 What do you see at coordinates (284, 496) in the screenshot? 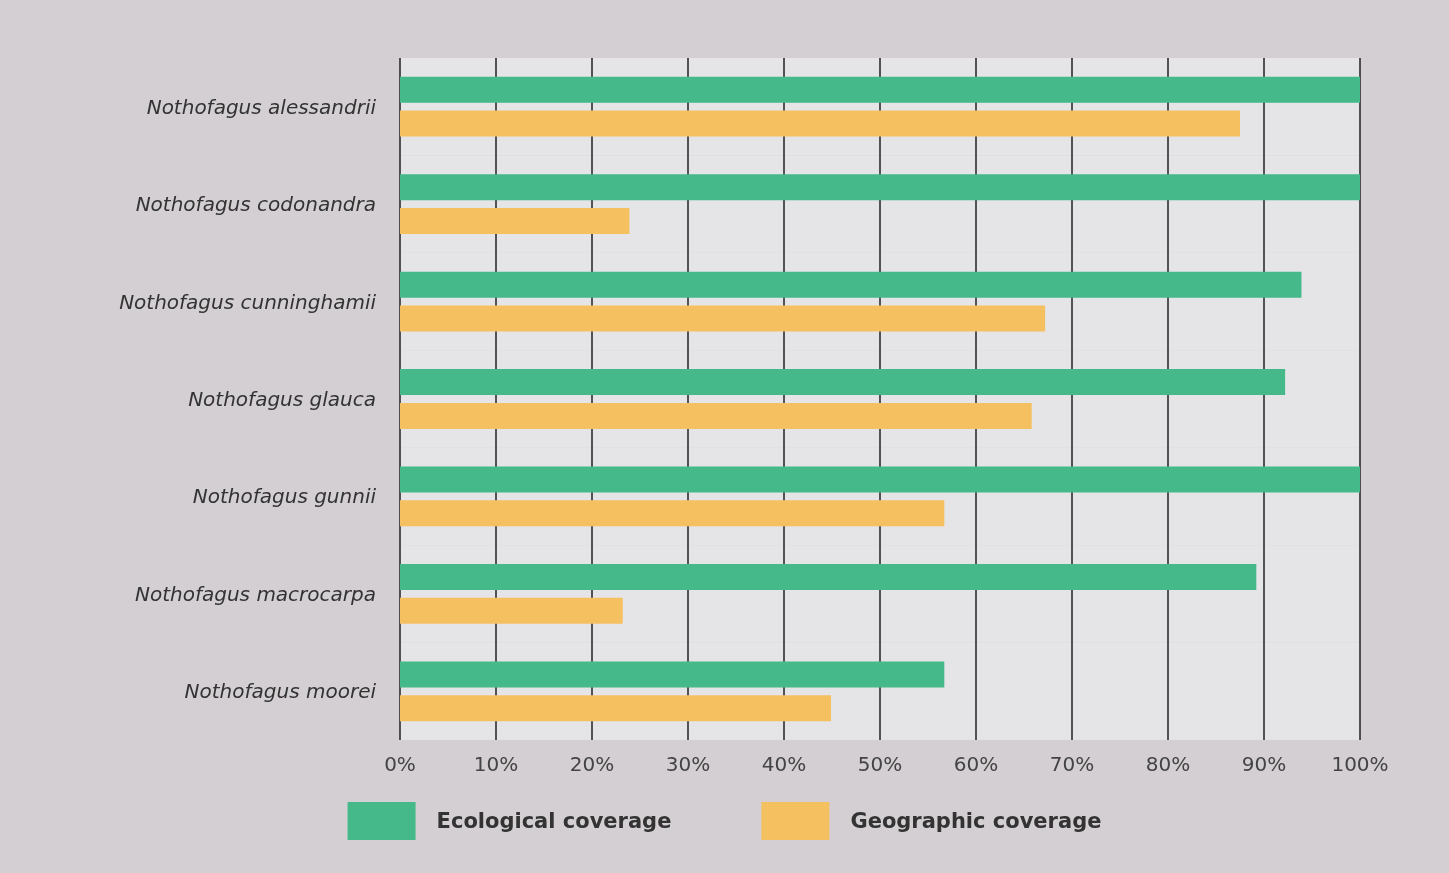
I see `y-tick-label: Nothofagus gunnii` at bounding box center [284, 496].